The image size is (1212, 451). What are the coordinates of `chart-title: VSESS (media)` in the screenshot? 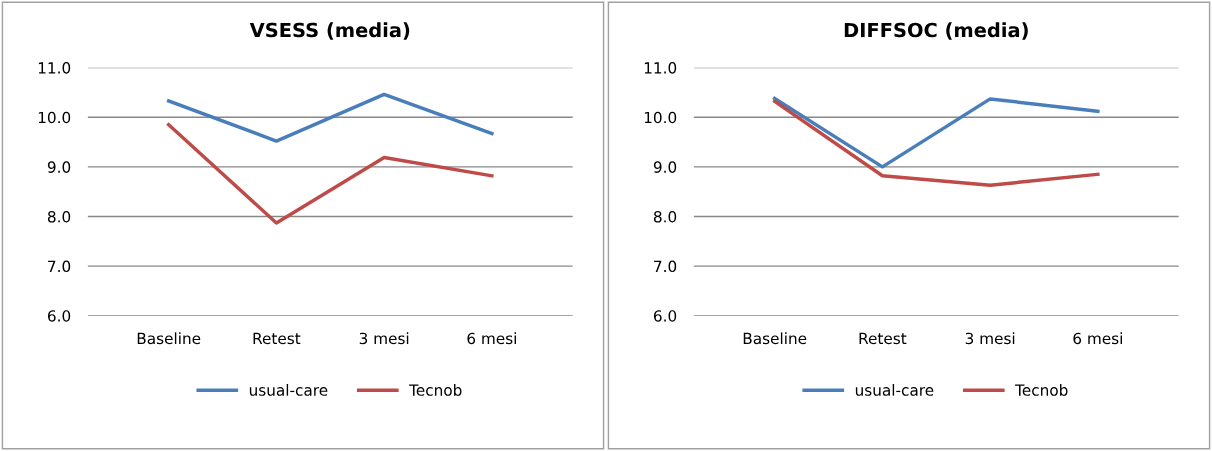 It's located at (329, 31).